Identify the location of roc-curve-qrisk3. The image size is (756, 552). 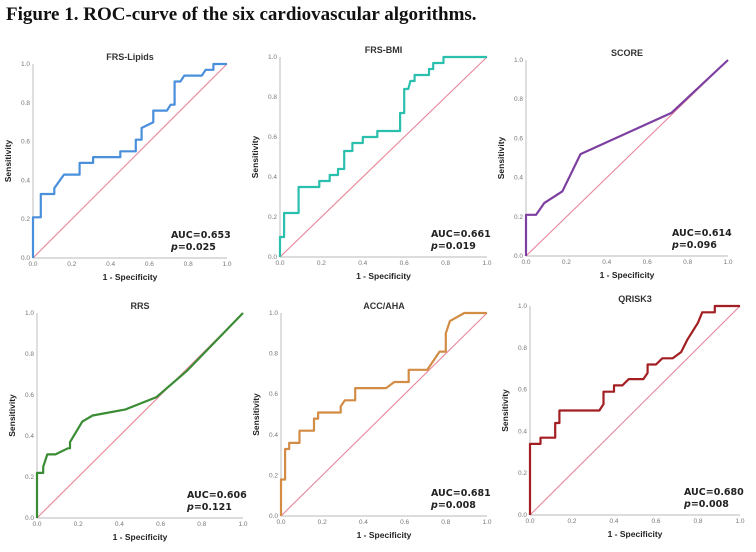
(634, 409).